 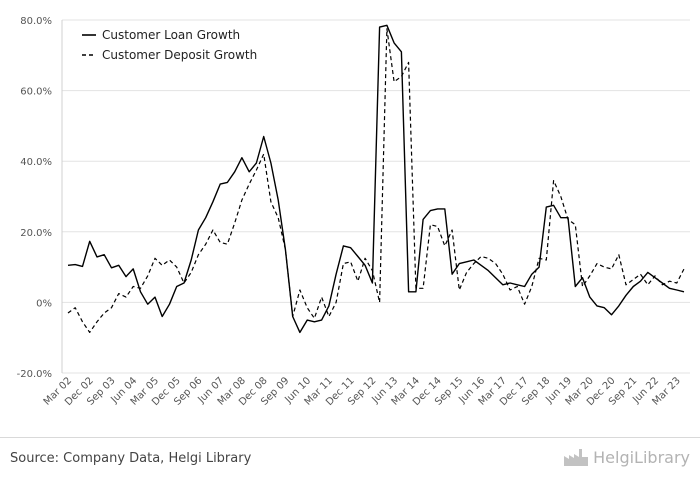 What do you see at coordinates (36, 21) in the screenshot?
I see `y-tick-label: 80.0%` at bounding box center [36, 21].